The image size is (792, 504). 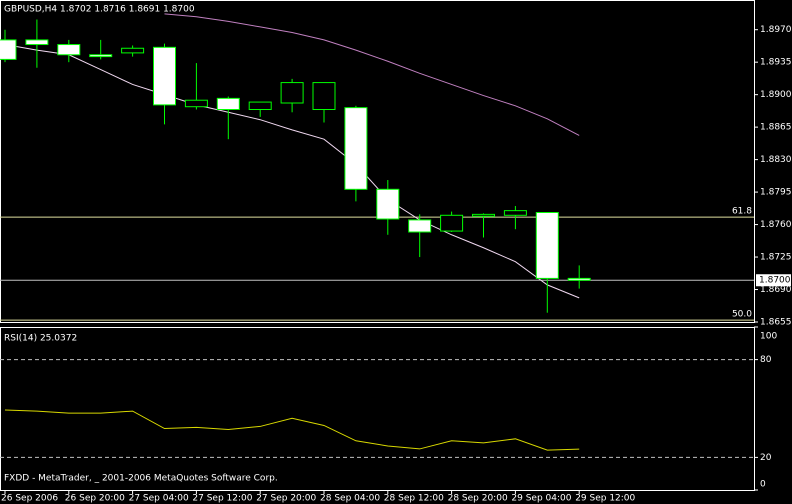 What do you see at coordinates (222, 499) in the screenshot?
I see `x-tick-label: 27 Sep 12:00` at bounding box center [222, 499].